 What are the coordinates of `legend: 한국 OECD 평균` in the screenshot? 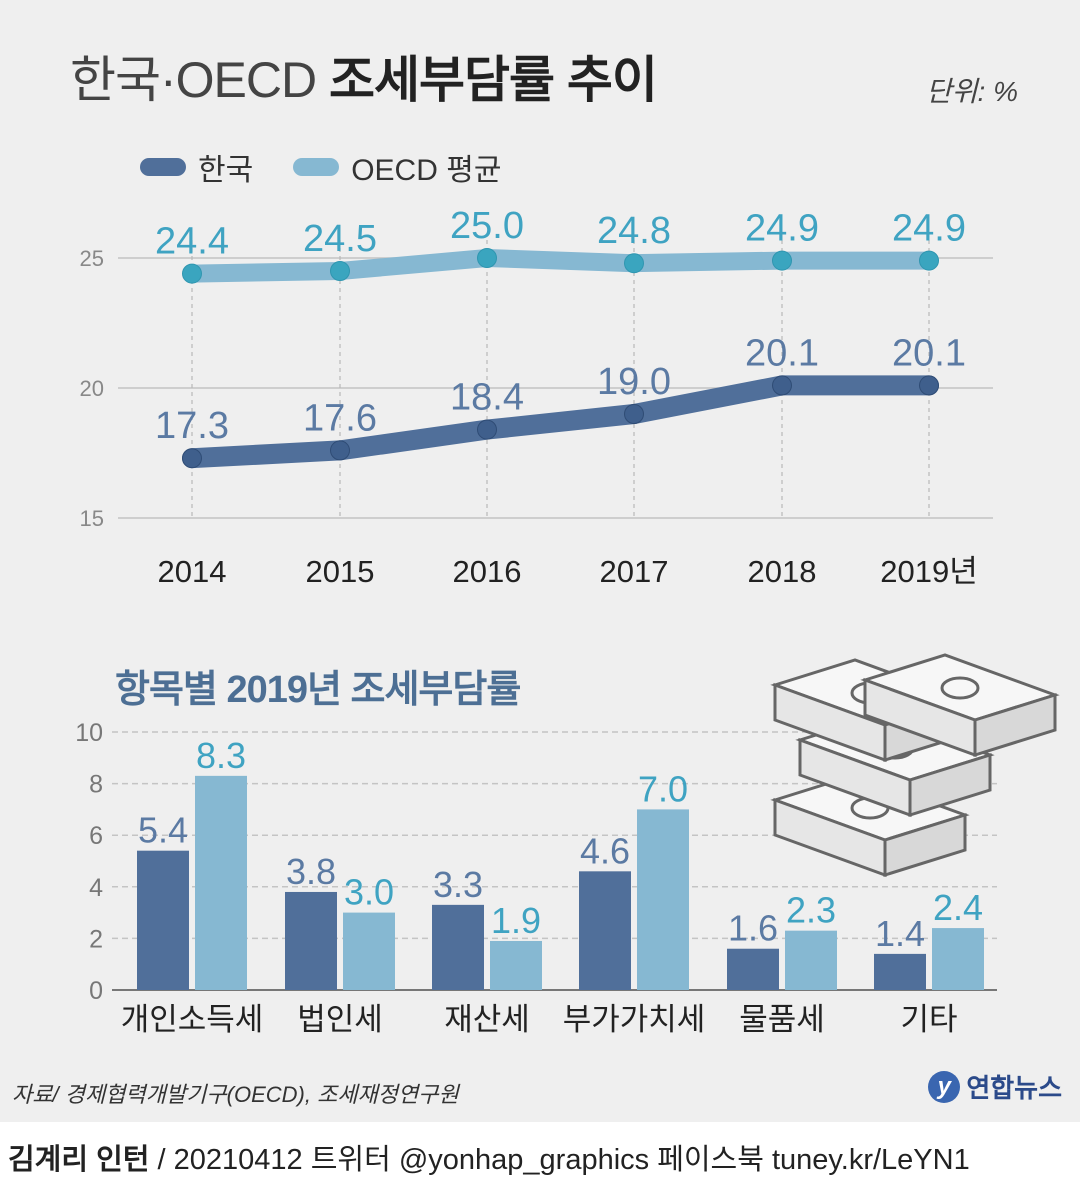 It's located at (333, 167).